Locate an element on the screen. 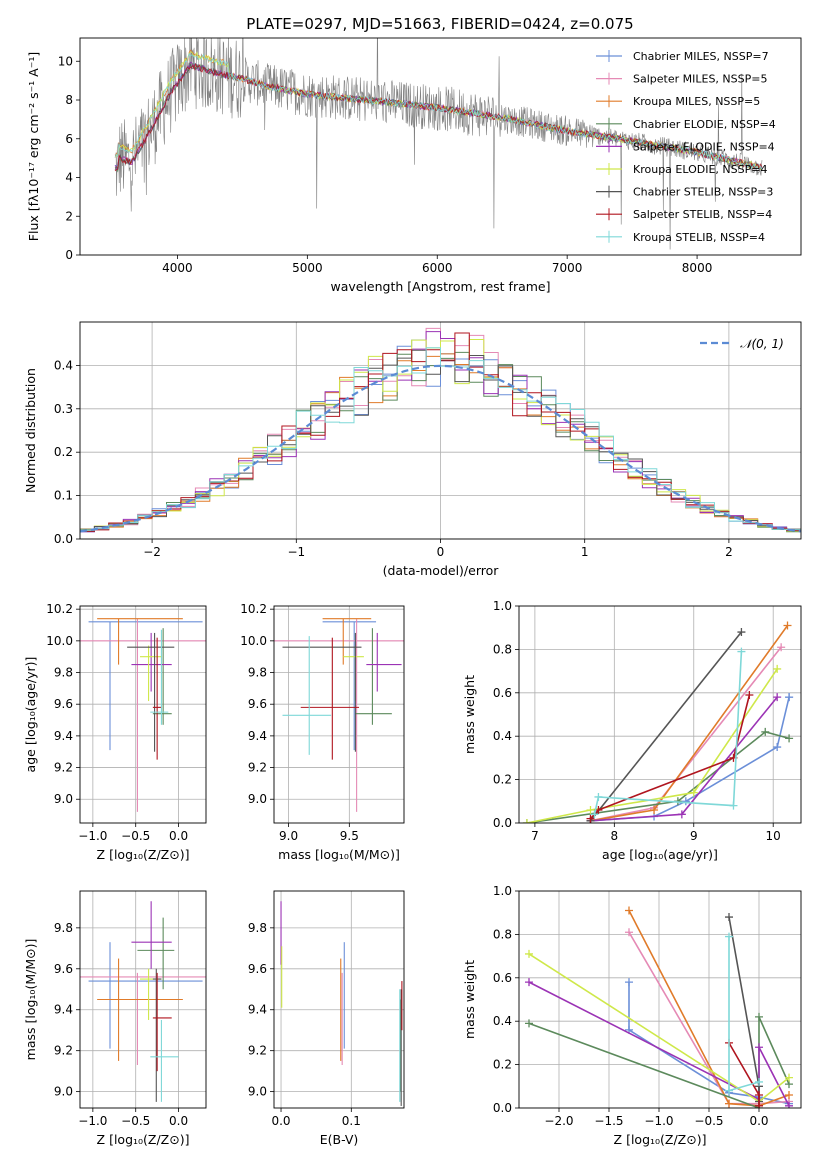  y-axis-label: mass weight is located at coordinates (469, 714).